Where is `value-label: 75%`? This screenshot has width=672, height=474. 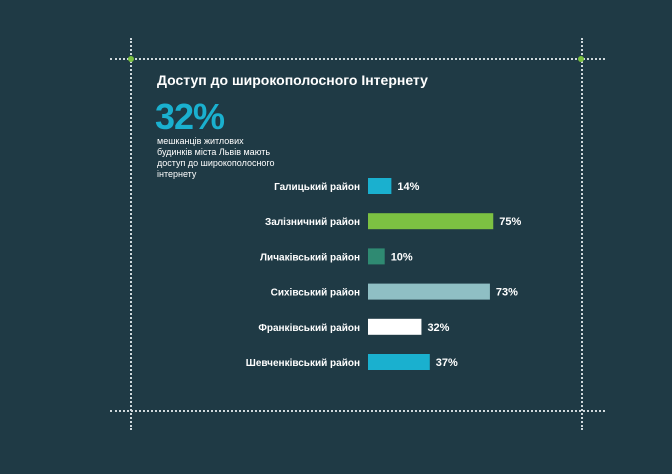 value-label: 75% is located at coordinates (510, 222).